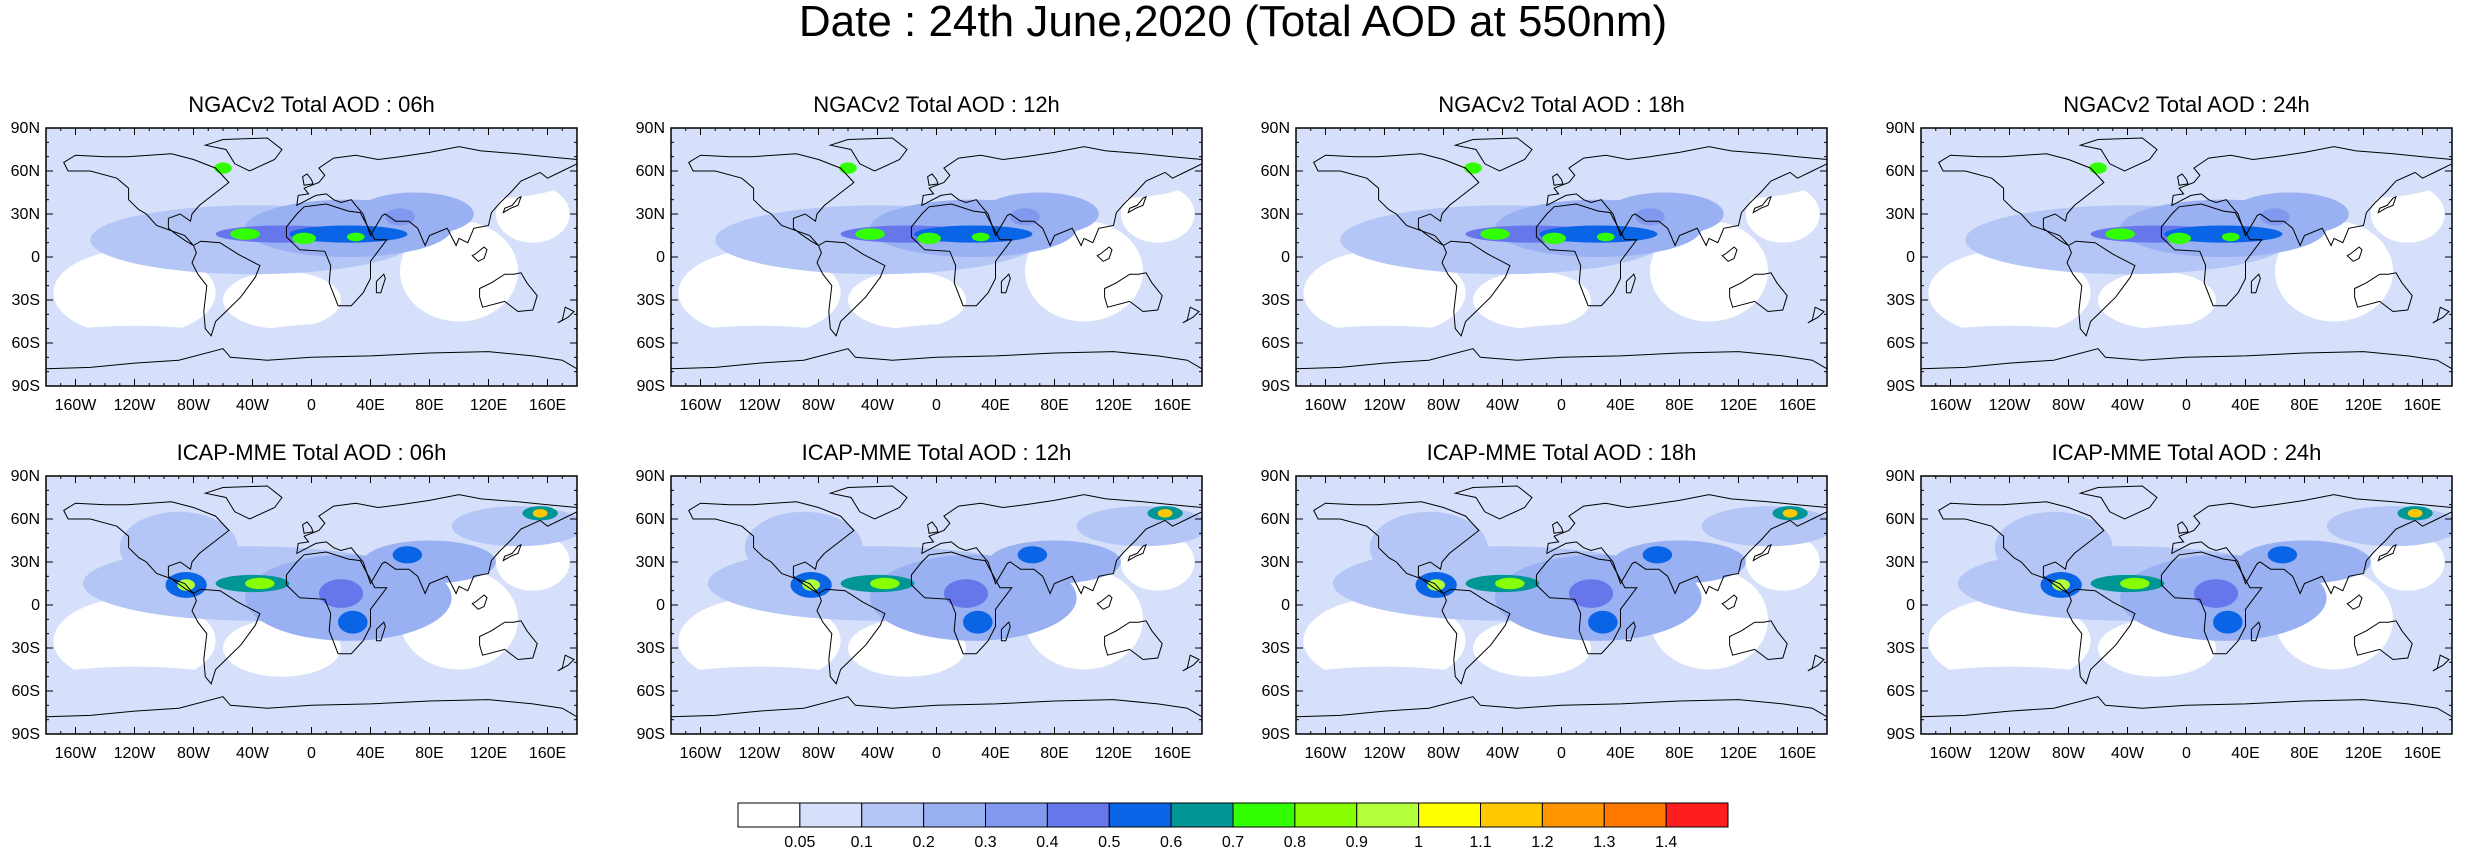 Image resolution: width=2466 pixels, height=853 pixels. I want to click on colorbar-label: 0.4, so click(1047, 842).